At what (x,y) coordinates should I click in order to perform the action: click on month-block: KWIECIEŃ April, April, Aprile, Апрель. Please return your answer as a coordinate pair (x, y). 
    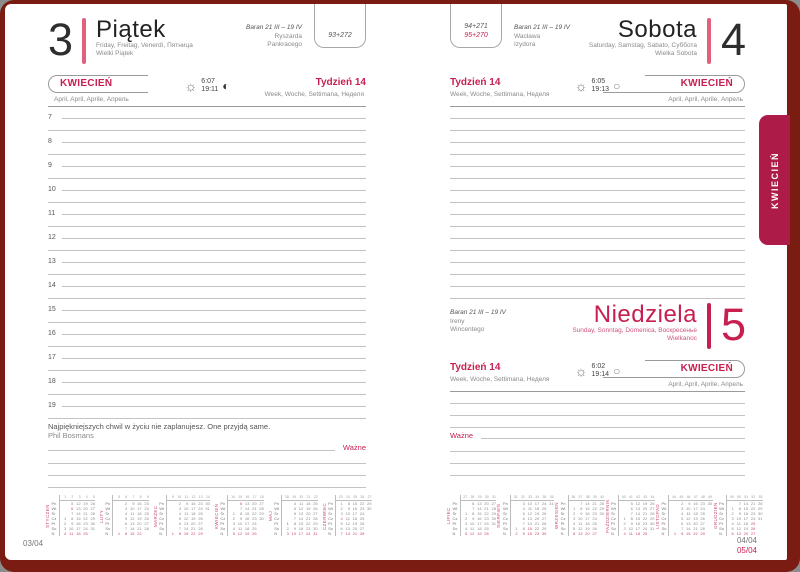
    Looking at the image, I should click on (674, 89).